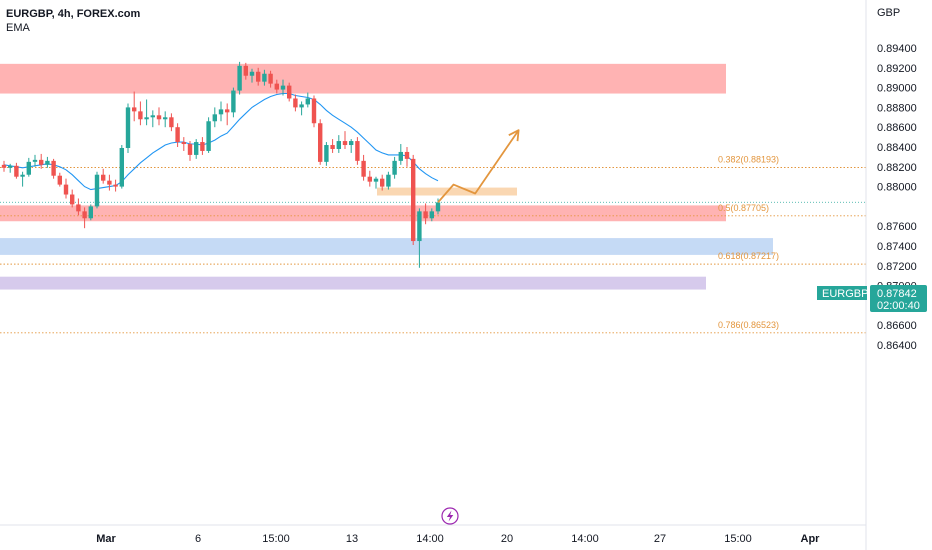  Describe the element at coordinates (888, 13) in the screenshot. I see `price-axis-currency: GBP` at that location.